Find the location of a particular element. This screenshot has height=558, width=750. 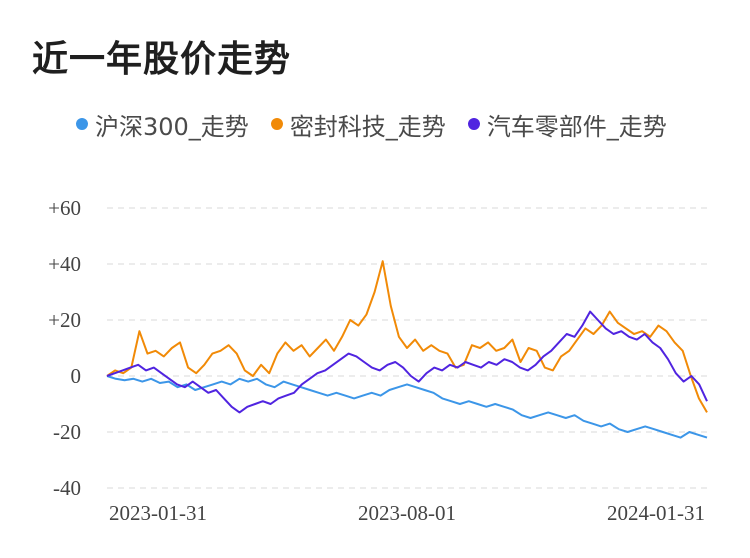

legend-label: 密封科技_走势 is located at coordinates (367, 126).